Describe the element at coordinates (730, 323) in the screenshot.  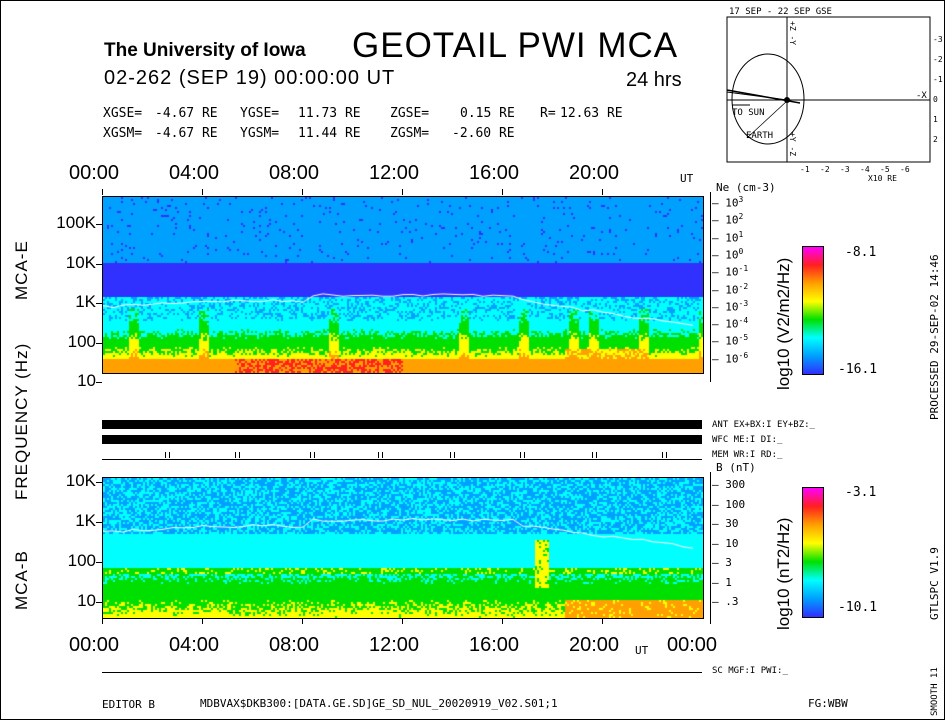
I see `ne-tick-label: – 10-4` at that location.